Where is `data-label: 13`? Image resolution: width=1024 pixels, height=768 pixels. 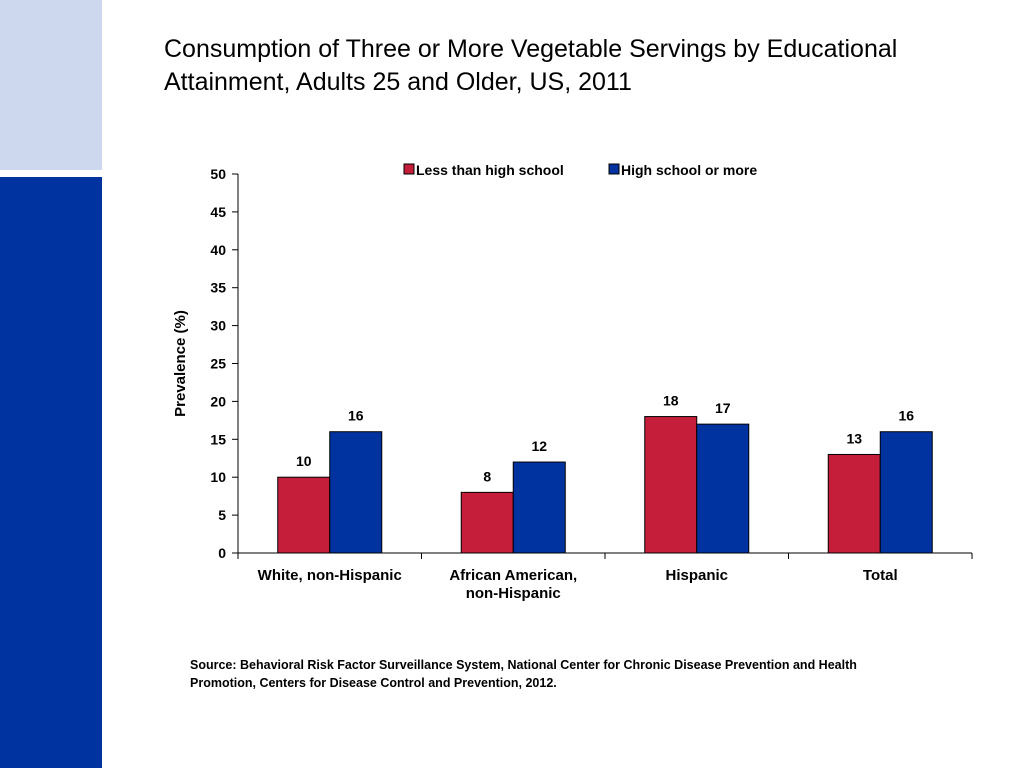 data-label: 13 is located at coordinates (854, 438).